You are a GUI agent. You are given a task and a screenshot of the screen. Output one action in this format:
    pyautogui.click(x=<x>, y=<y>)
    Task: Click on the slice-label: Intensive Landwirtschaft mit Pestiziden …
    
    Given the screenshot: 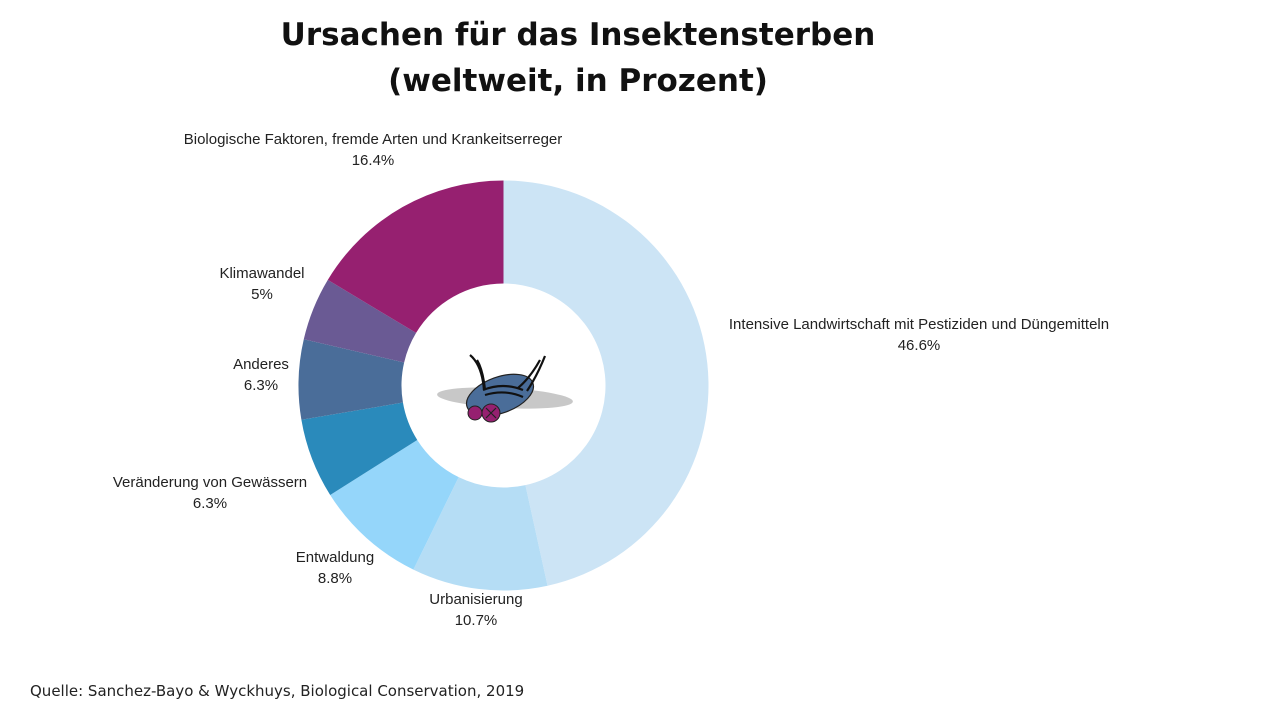 What is the action you would take?
    pyautogui.click(x=919, y=324)
    